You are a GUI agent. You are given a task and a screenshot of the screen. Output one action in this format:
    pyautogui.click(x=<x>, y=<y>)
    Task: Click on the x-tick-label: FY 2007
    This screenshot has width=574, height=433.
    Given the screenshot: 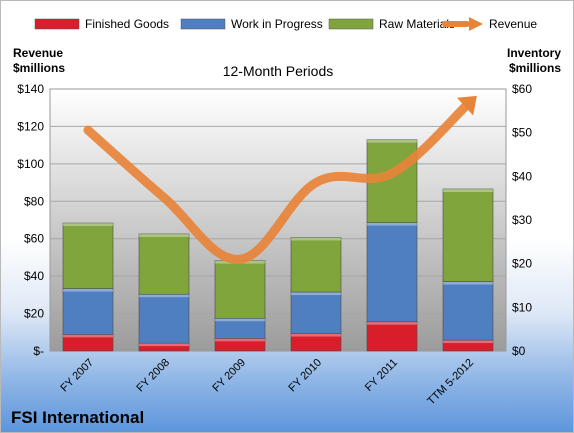 What is the action you would take?
    pyautogui.click(x=77, y=376)
    